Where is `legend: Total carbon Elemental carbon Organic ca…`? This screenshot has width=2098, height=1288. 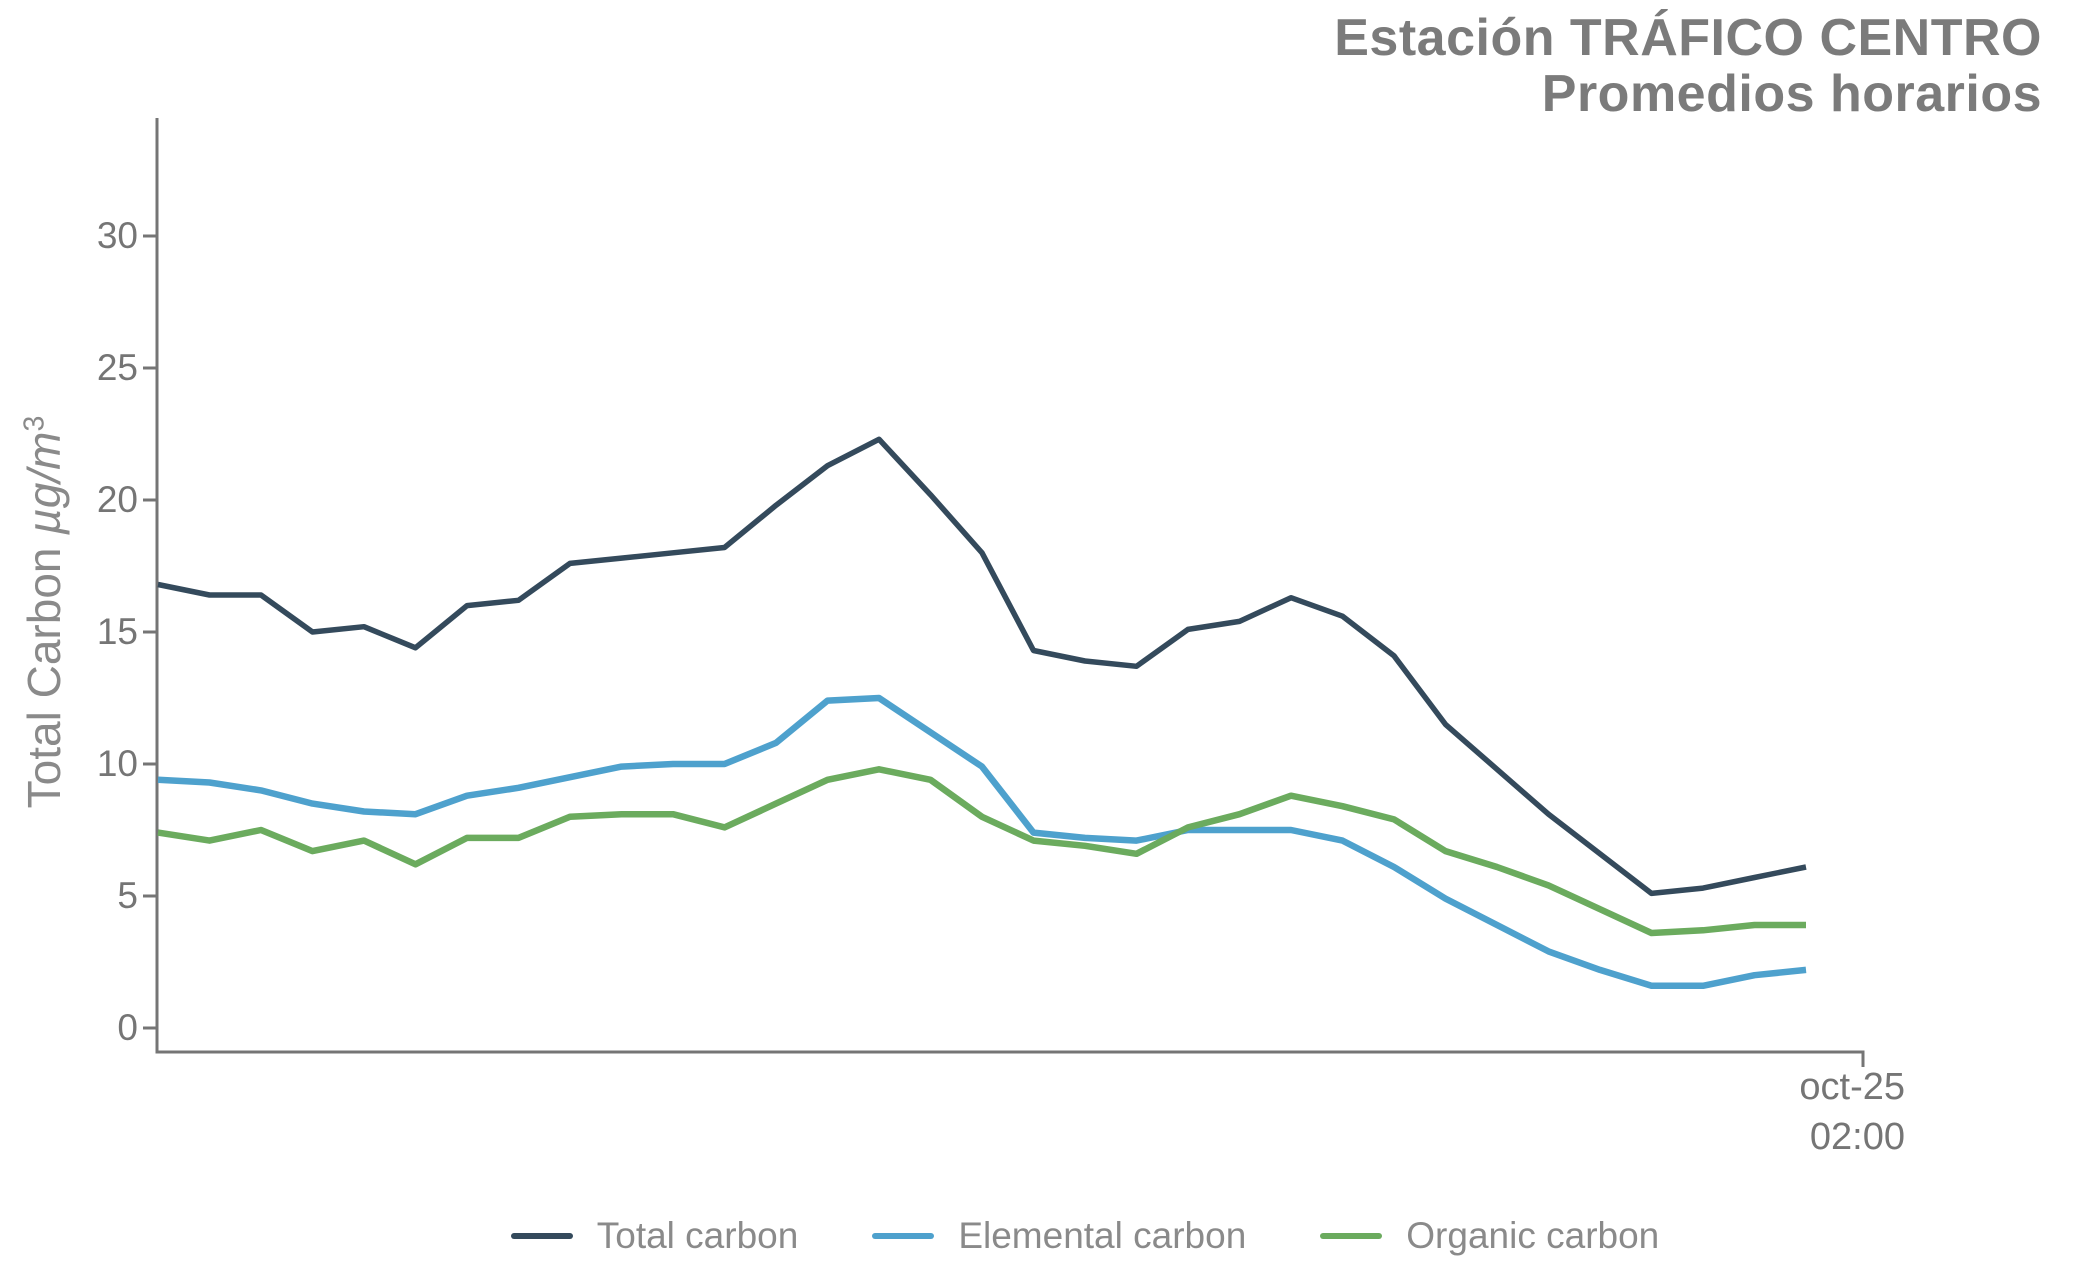
legend: Total carbon Elemental carbon Organic ca… is located at coordinates (1067, 1236).